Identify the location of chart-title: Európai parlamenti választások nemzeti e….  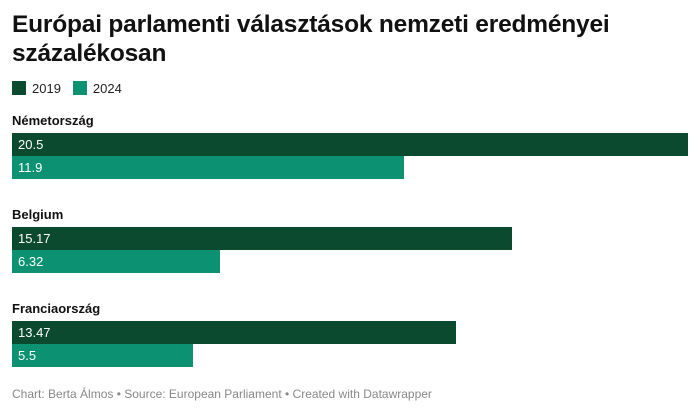
(311, 39).